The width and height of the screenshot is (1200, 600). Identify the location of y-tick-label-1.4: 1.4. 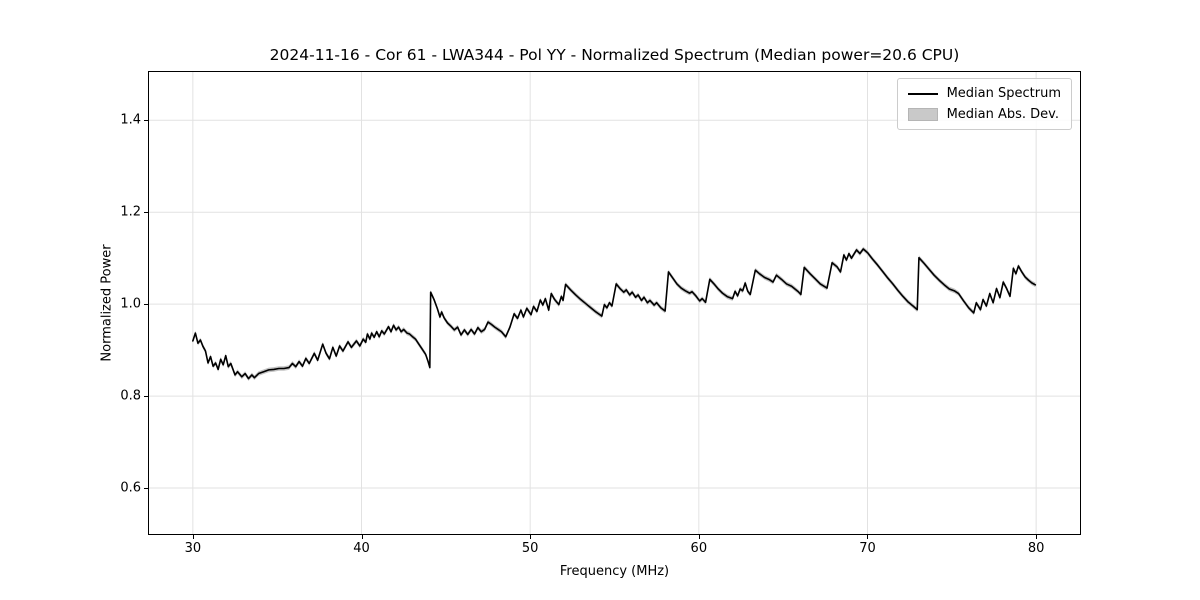
(130, 120).